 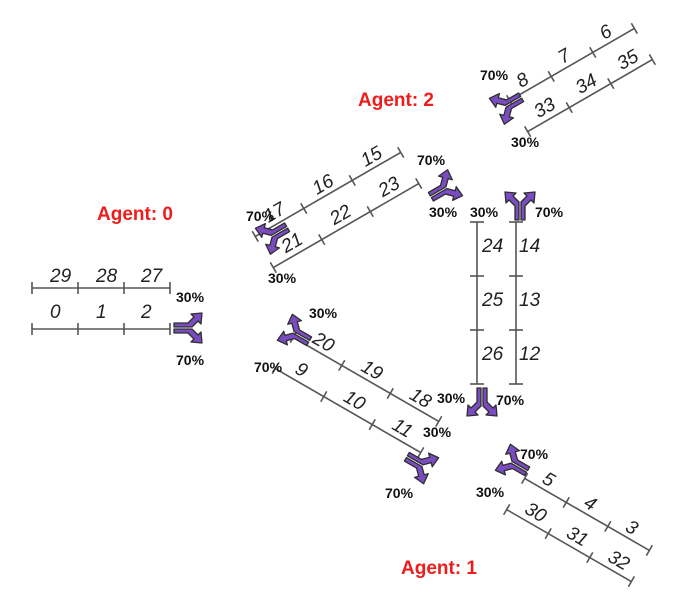 I want to click on pct-v-bot-minor: 30%, so click(x=451, y=398).